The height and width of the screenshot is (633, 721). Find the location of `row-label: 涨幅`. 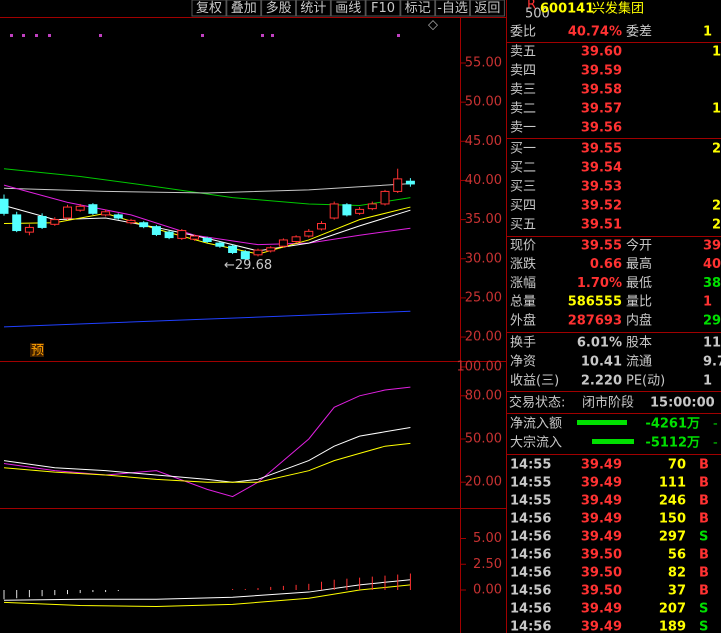

row-label: 涨幅 is located at coordinates (523, 283).